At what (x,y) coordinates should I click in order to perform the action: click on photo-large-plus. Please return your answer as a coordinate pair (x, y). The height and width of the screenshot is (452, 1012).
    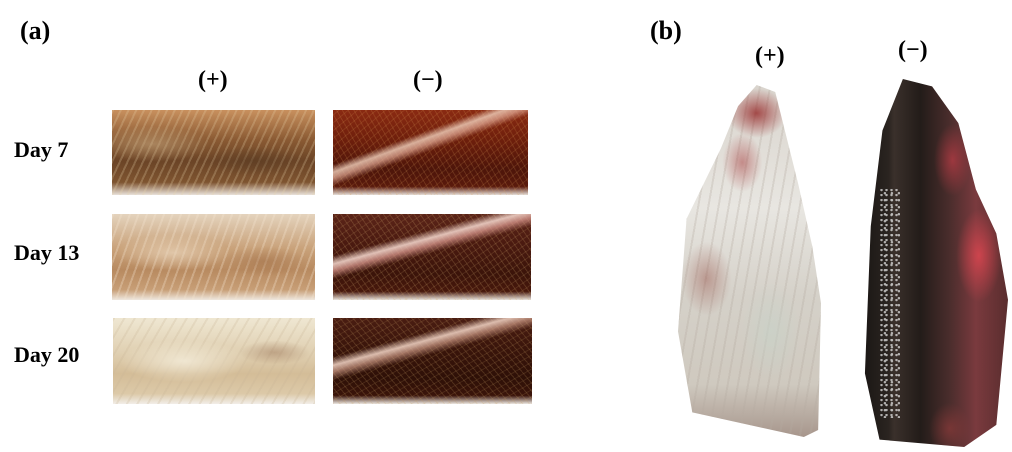
    Looking at the image, I should click on (749, 261).